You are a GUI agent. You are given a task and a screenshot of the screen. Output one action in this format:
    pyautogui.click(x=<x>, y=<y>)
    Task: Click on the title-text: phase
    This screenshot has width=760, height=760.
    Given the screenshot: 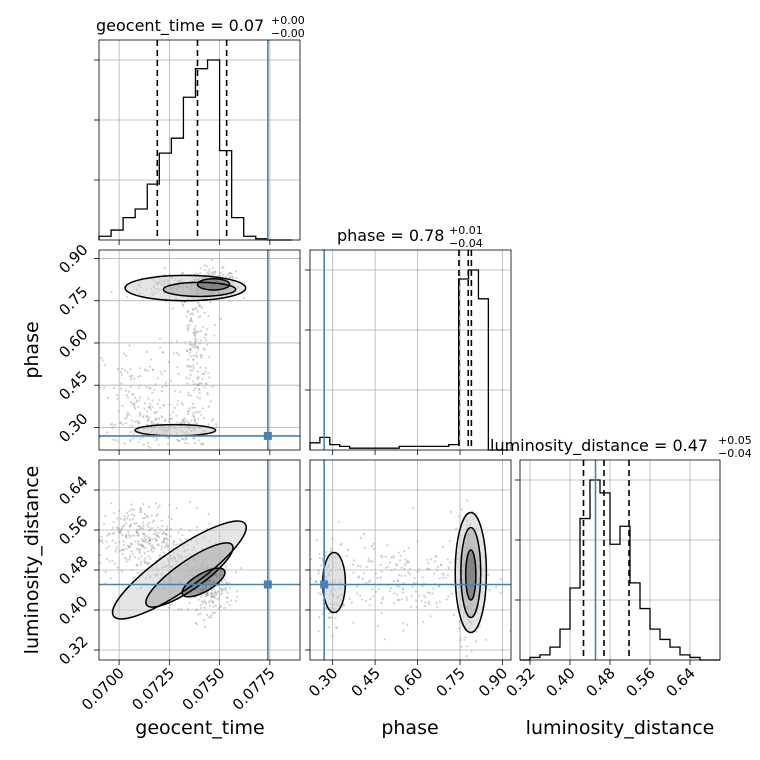 What is the action you would take?
    pyautogui.click(x=361, y=235)
    